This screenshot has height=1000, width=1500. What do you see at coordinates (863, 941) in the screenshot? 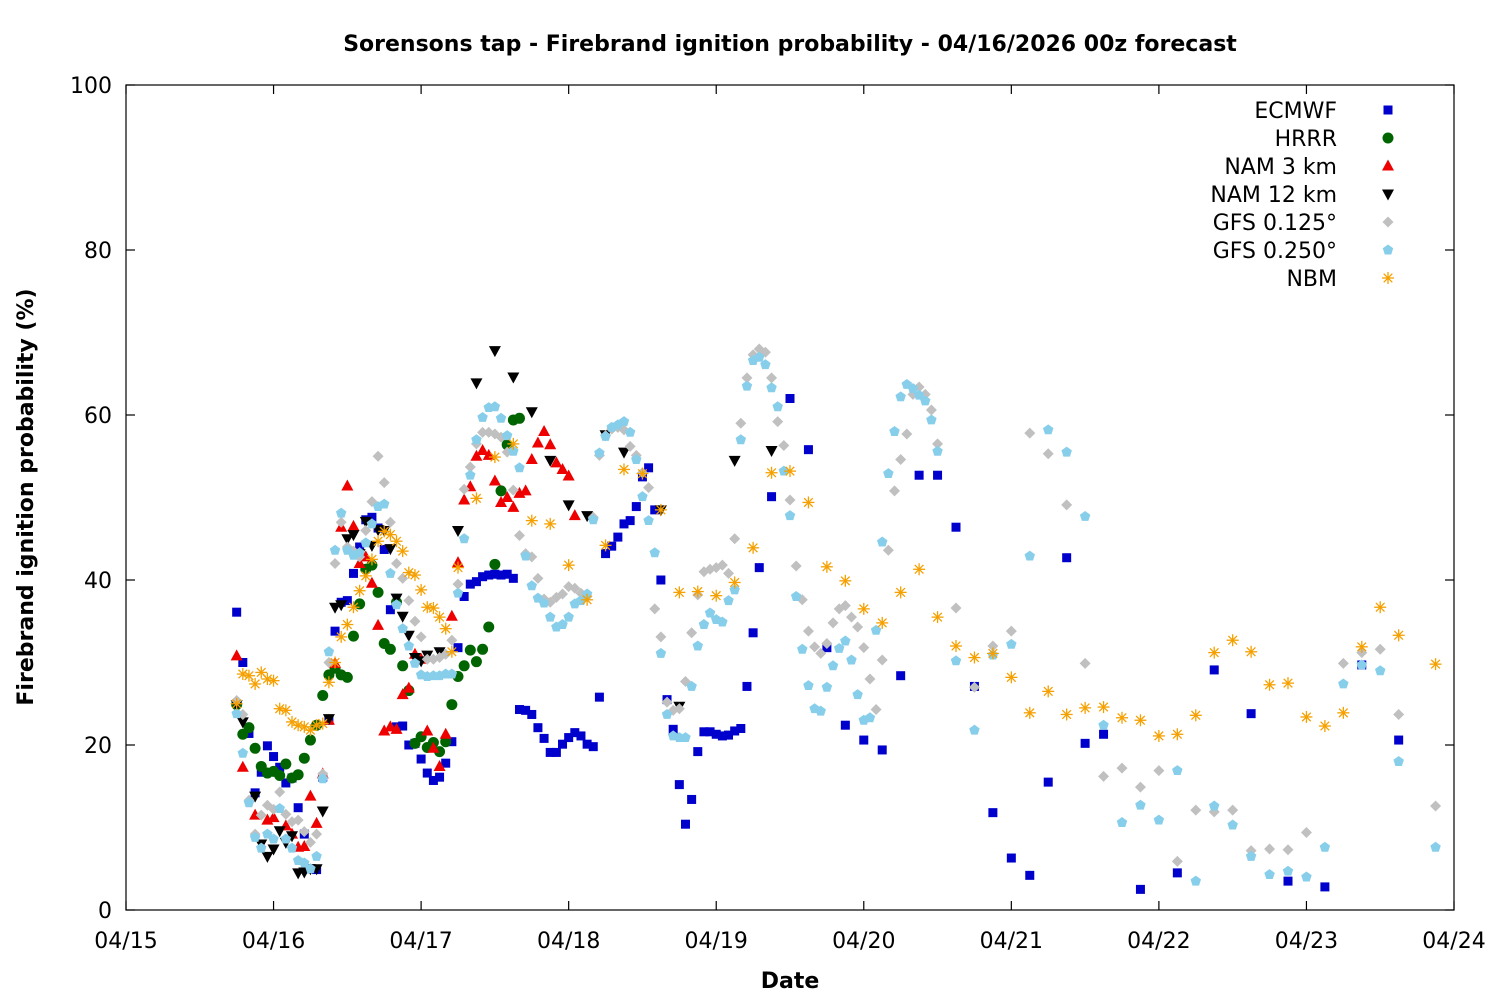
I see `x-tick-label: 04/20` at bounding box center [863, 941].